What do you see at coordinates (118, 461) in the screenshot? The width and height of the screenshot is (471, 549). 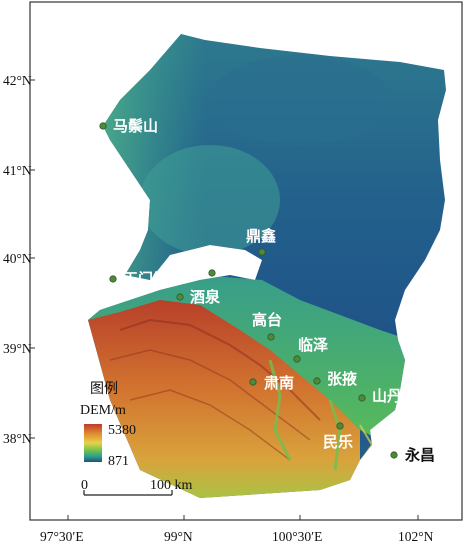 I see `legend-min: 871` at bounding box center [118, 461].